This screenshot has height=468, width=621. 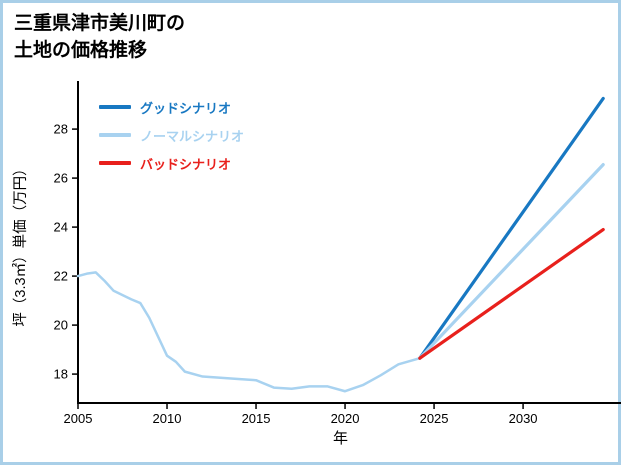 What do you see at coordinates (345, 418) in the screenshot?
I see `x-tick-label: 2020` at bounding box center [345, 418].